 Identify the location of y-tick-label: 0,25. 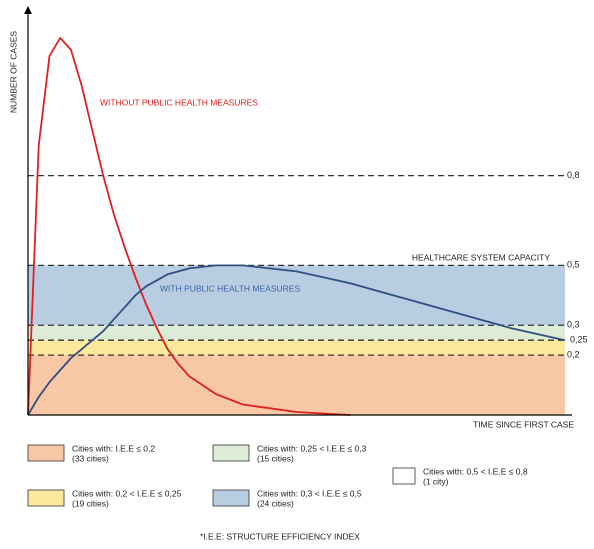
(579, 340).